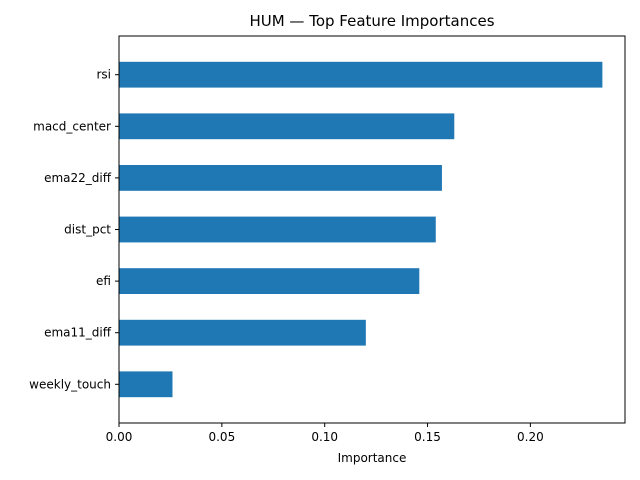  I want to click on y-tick-label: ema22_diff, so click(78, 178).